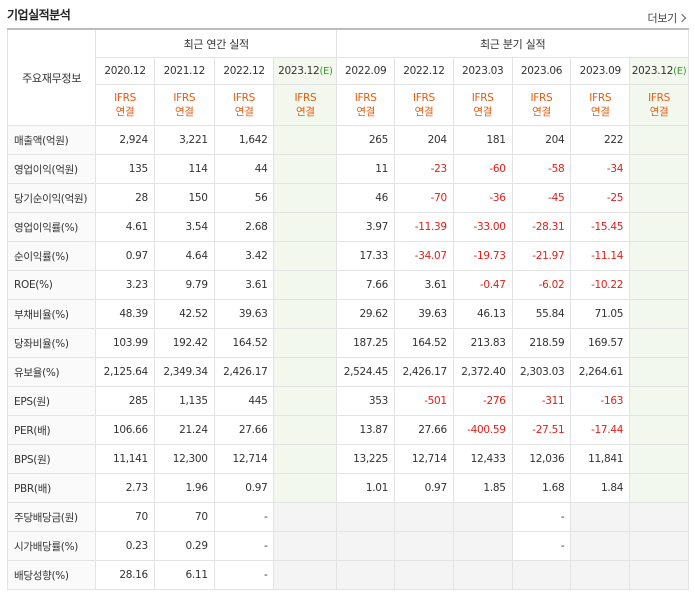 Image resolution: width=695 pixels, height=593 pixels. Describe the element at coordinates (51, 488) in the screenshot. I see `row-label: PBR(배)` at that location.